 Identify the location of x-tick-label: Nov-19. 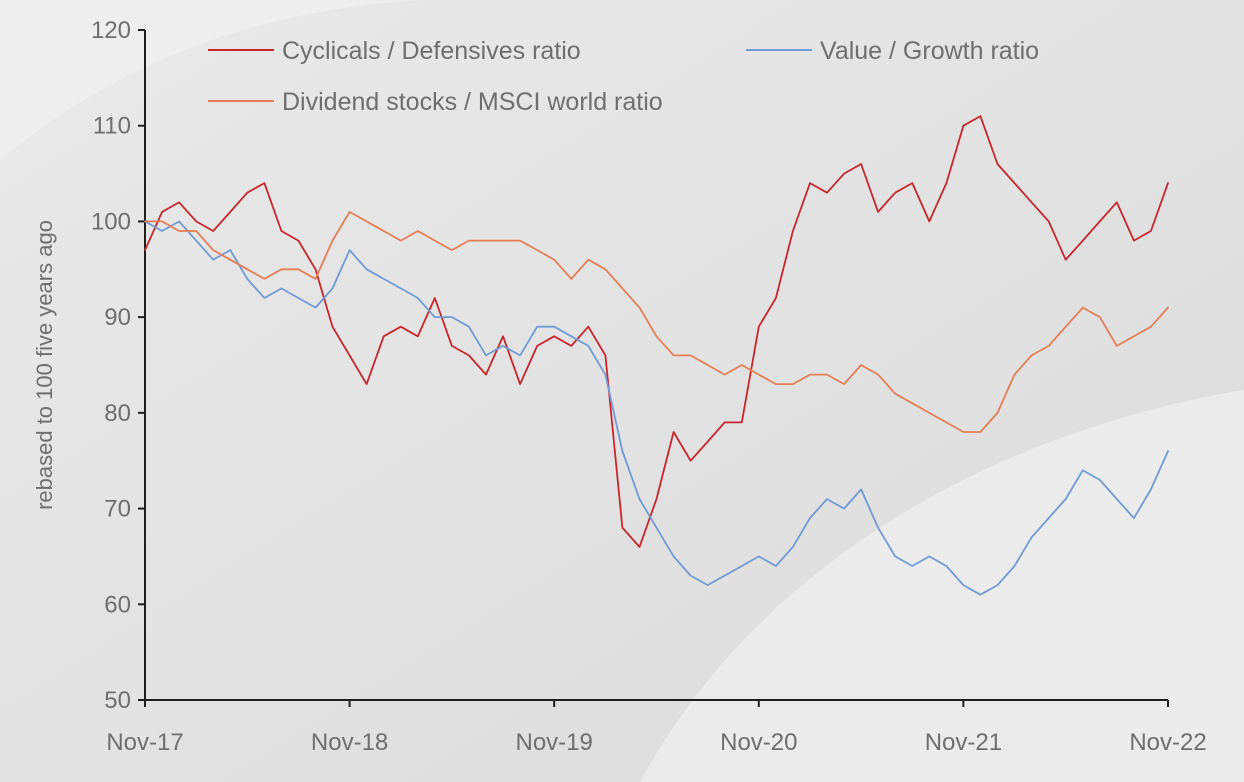
(554, 742).